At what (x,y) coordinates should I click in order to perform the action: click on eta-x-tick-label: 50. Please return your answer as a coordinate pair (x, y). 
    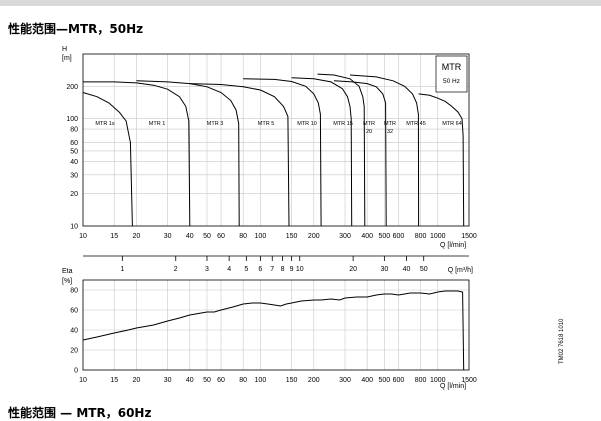
    Looking at the image, I should click on (207, 380).